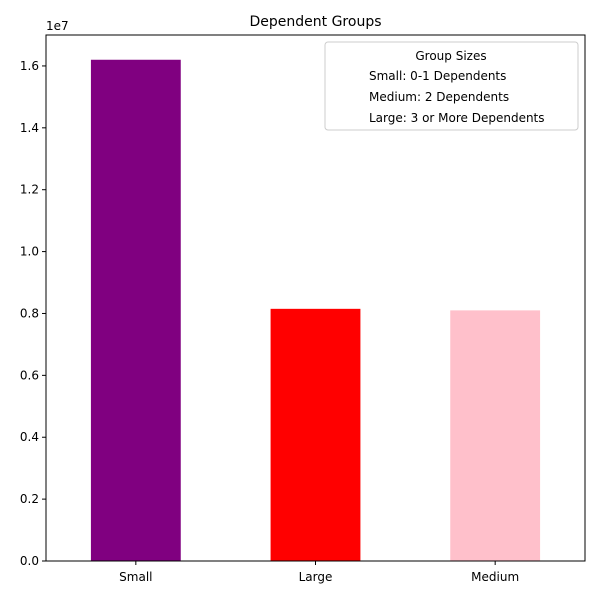 The height and width of the screenshot is (600, 600). I want to click on y-tick-label: 0.4, so click(29, 437).